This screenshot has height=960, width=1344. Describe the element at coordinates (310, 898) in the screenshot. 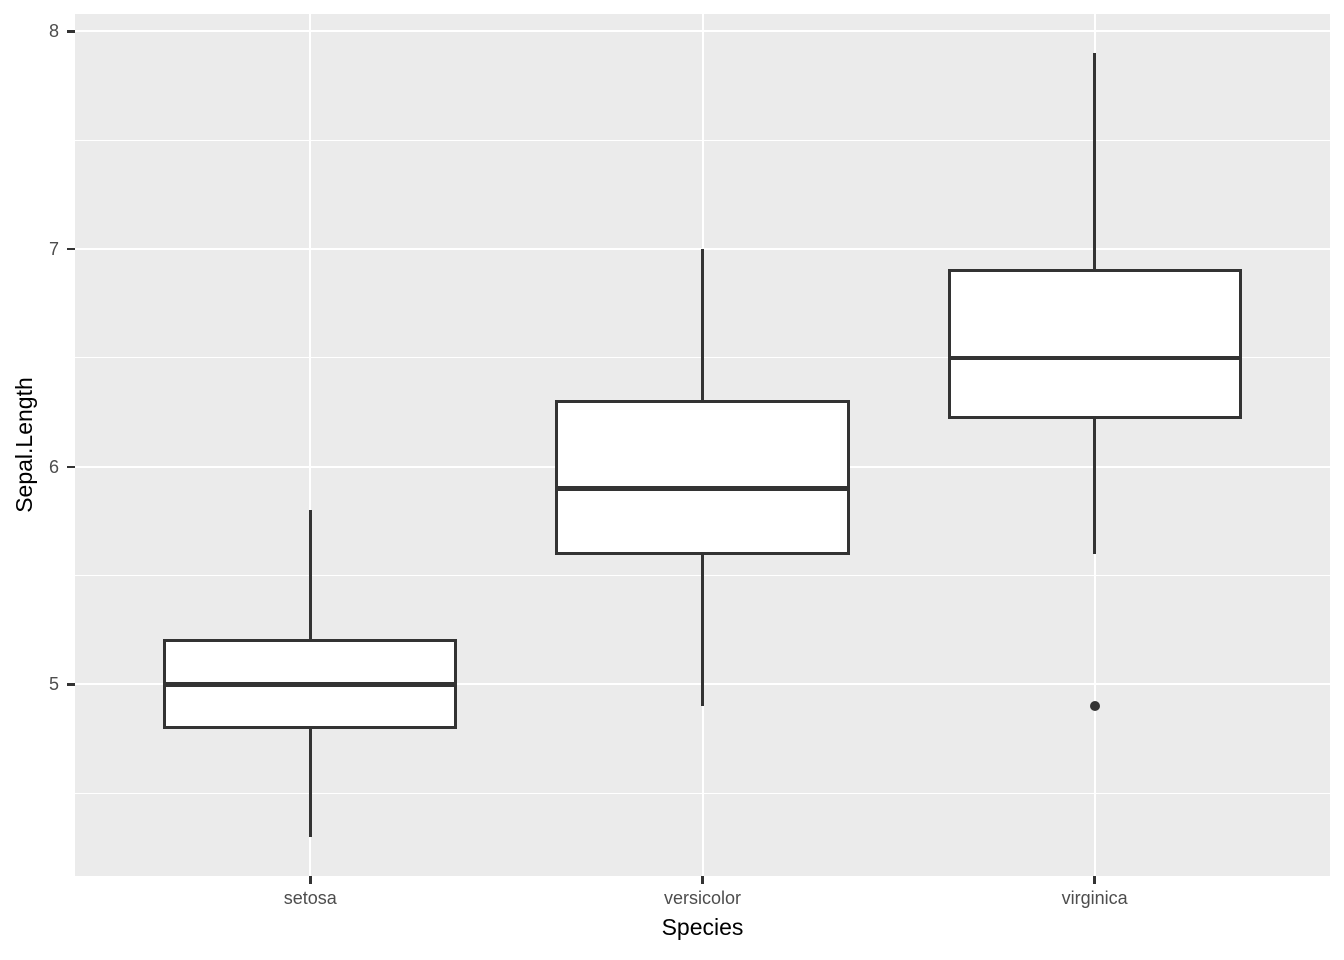

I see `x-tick-label: setosa` at that location.